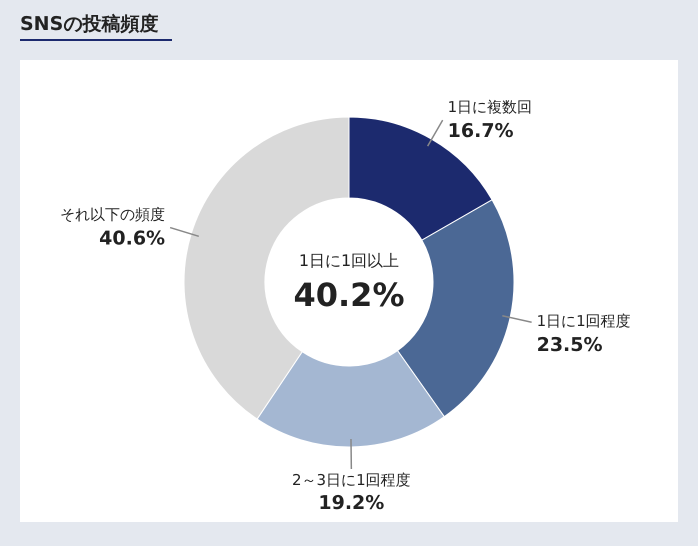 This screenshot has height=546, width=698. I want to click on data-label: 40.6%, so click(132, 239).